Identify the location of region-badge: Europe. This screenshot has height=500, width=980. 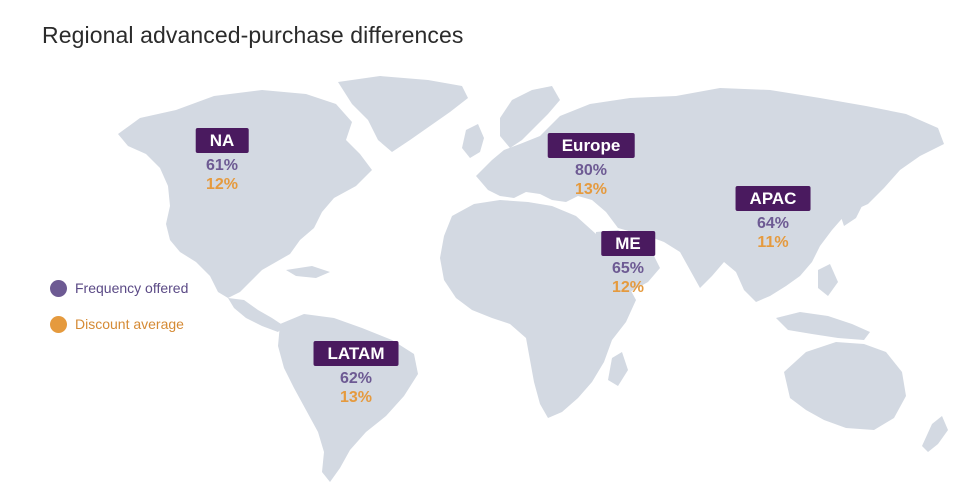
(591, 145).